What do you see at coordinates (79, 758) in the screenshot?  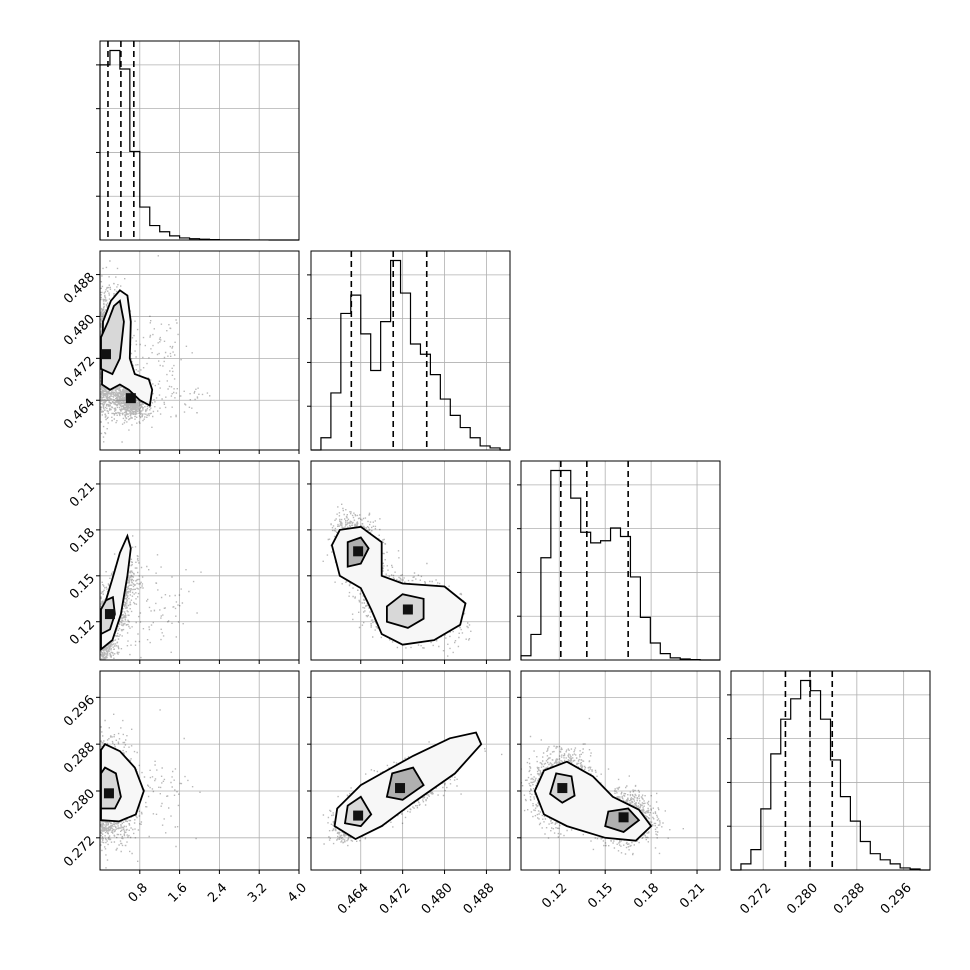 I see `y-tick-label: 0.288` at bounding box center [79, 758].